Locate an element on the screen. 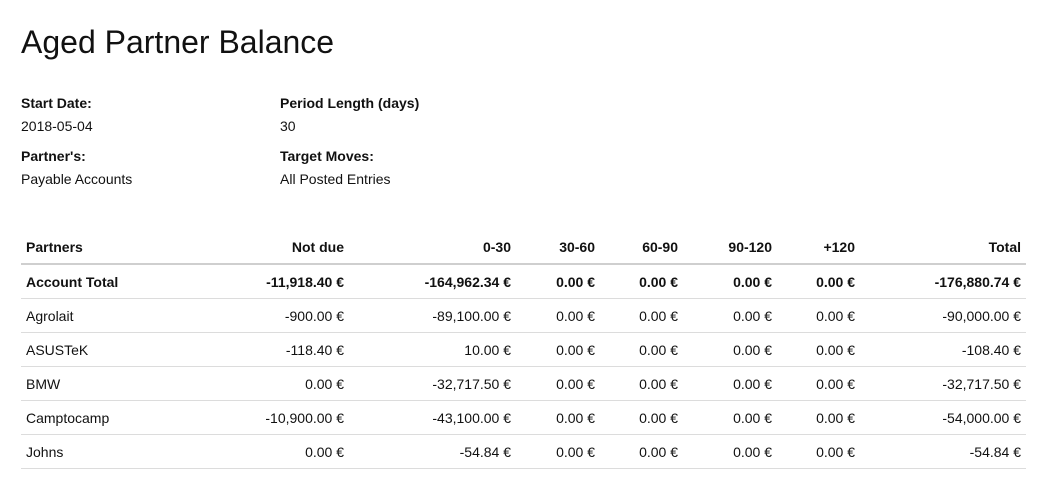  table-cell: -89,100.00 € is located at coordinates (432, 315).